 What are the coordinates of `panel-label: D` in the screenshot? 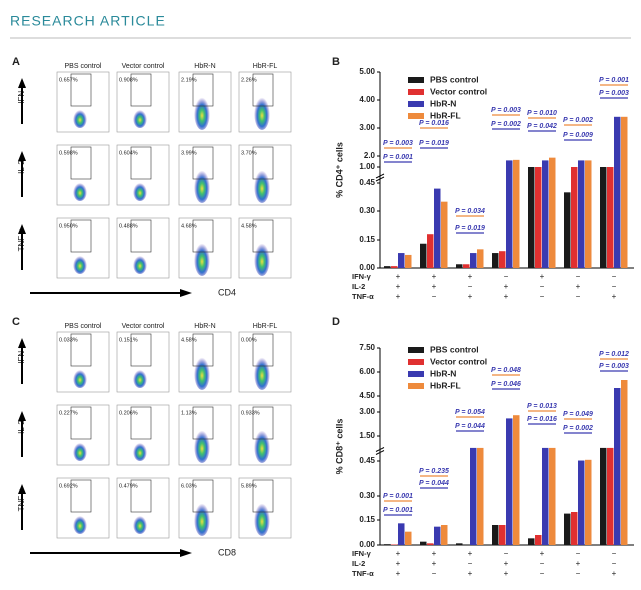 It's located at (336, 322).